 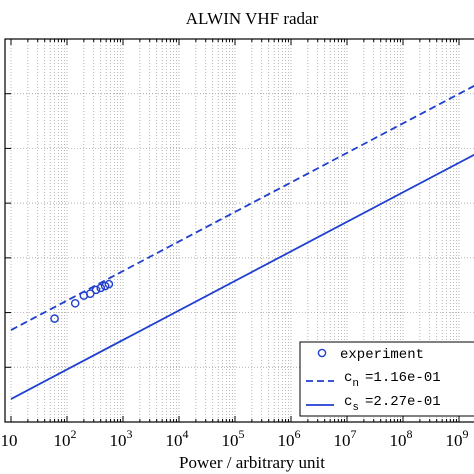 What do you see at coordinates (322, 353) in the screenshot?
I see `legend-marker-experiment` at bounding box center [322, 353].